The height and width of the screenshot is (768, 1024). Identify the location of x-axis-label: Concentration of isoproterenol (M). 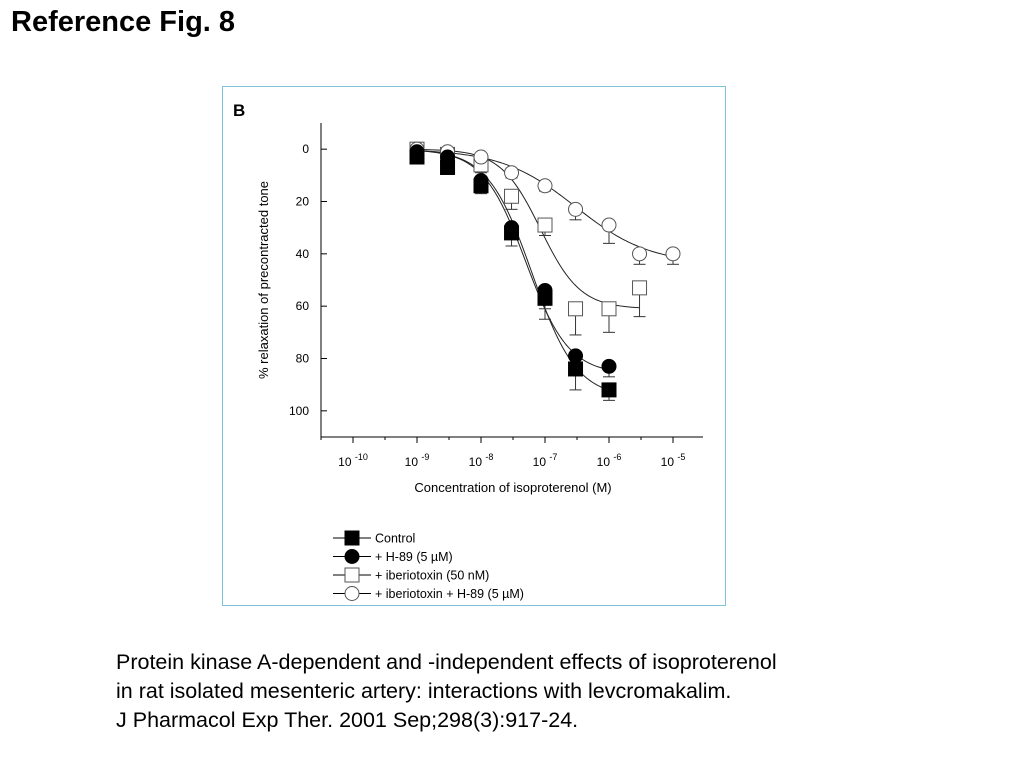
(512, 487).